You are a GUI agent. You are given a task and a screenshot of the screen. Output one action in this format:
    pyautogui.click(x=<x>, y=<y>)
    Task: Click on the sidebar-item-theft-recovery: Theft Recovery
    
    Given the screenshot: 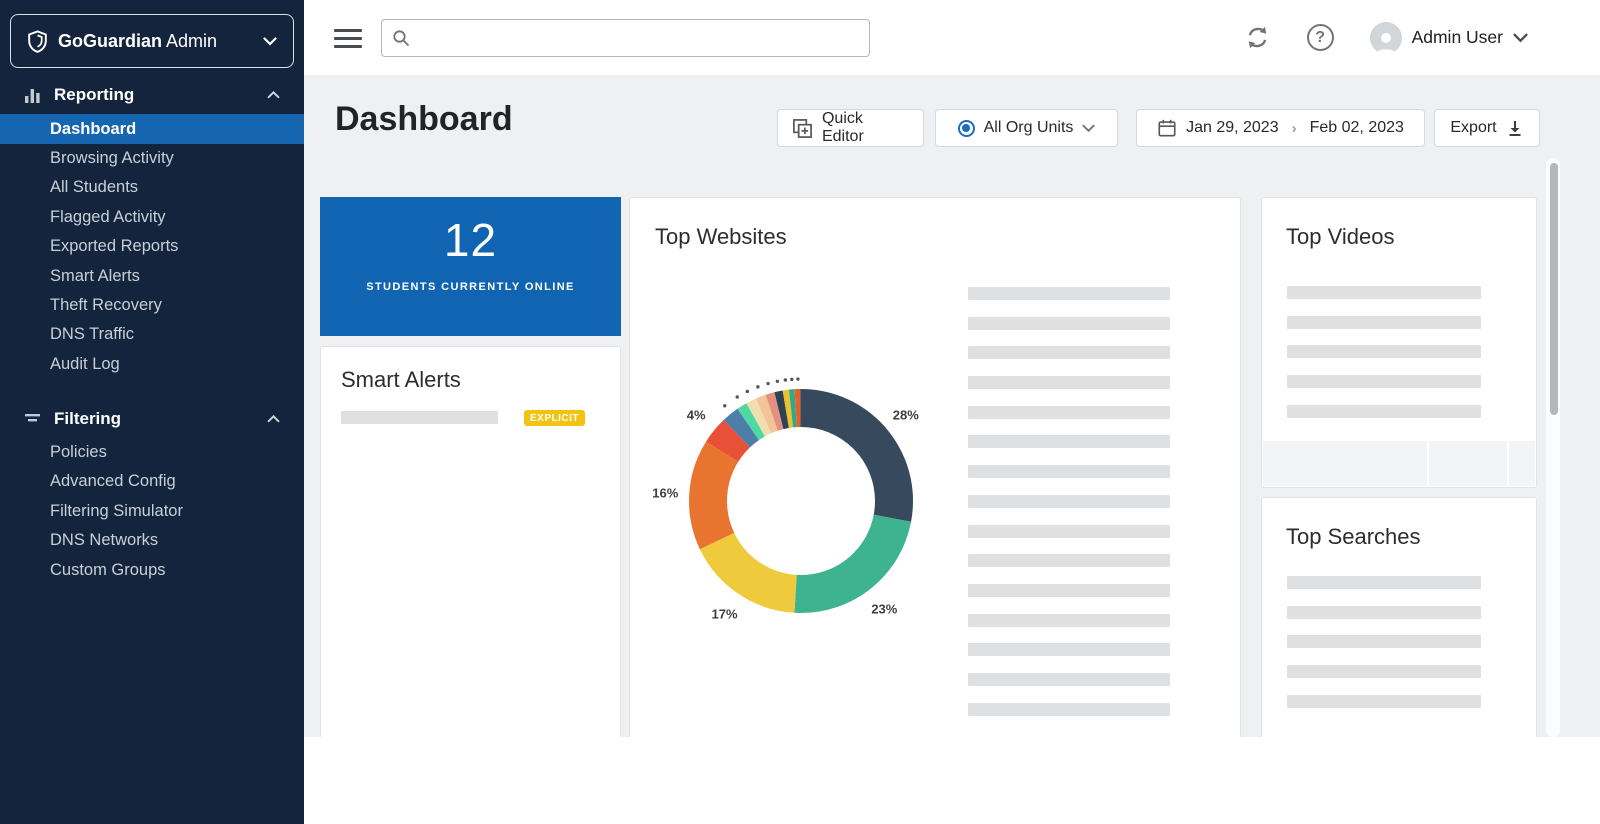 What is the action you would take?
    pyautogui.click(x=106, y=304)
    